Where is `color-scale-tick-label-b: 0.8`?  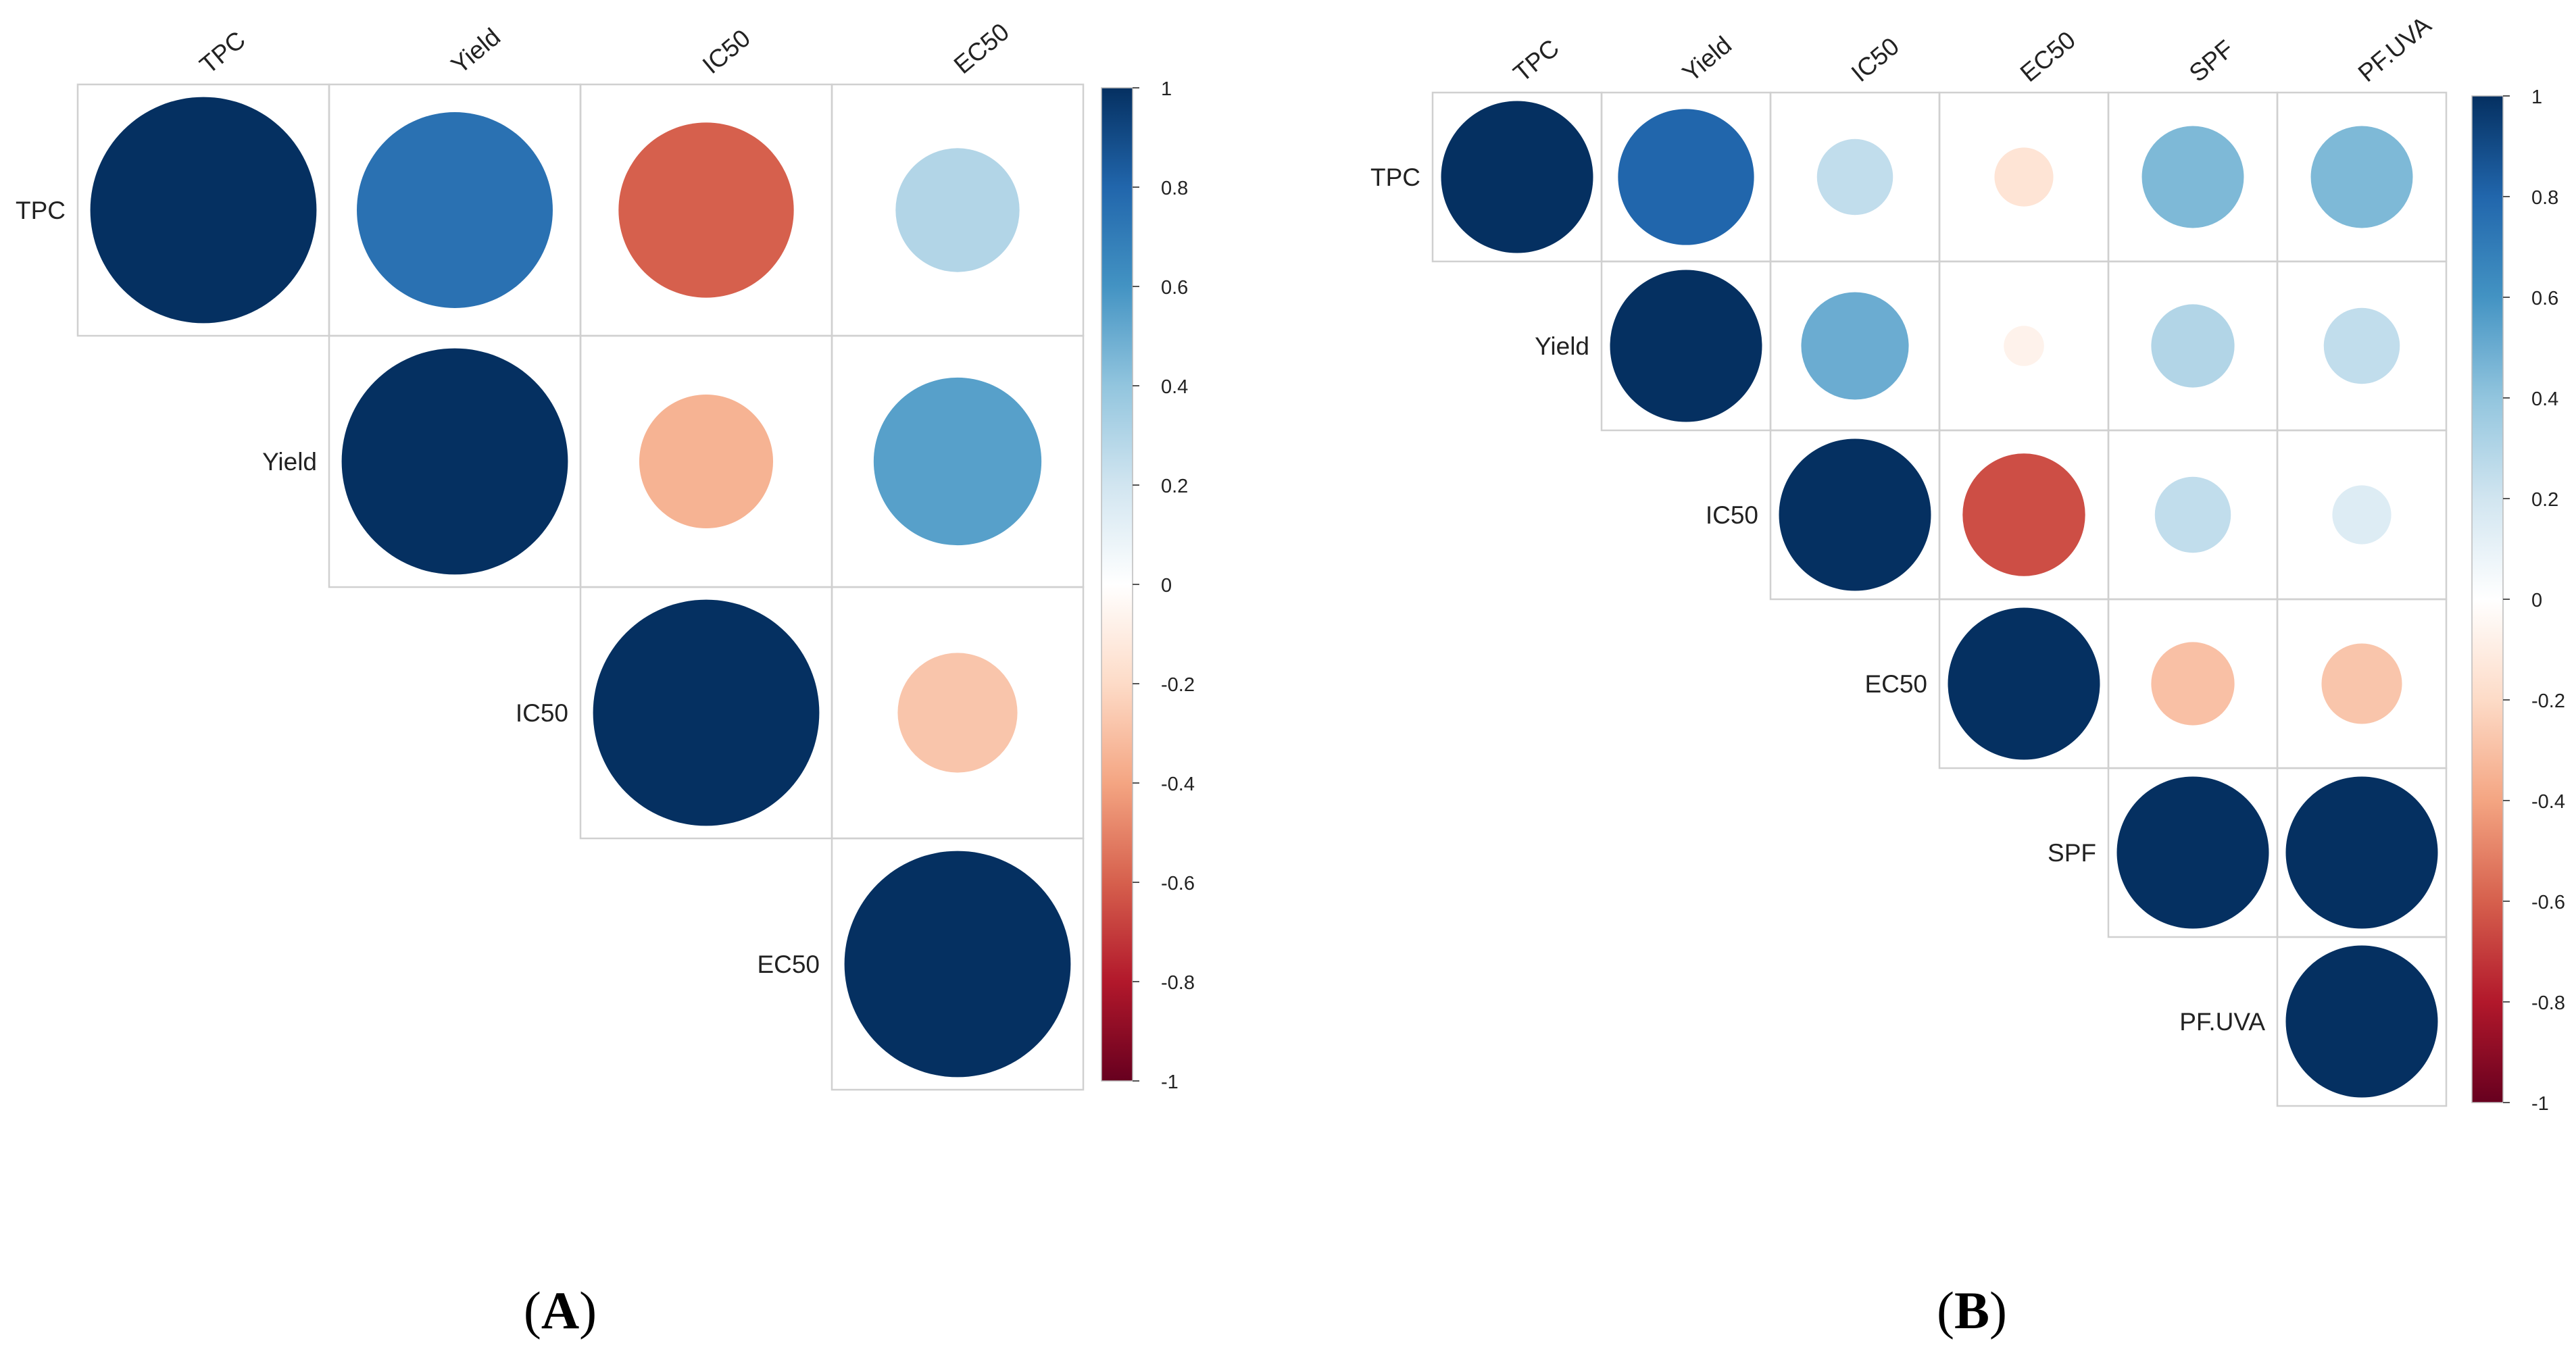 color-scale-tick-label-b: 0.8 is located at coordinates (2544, 198).